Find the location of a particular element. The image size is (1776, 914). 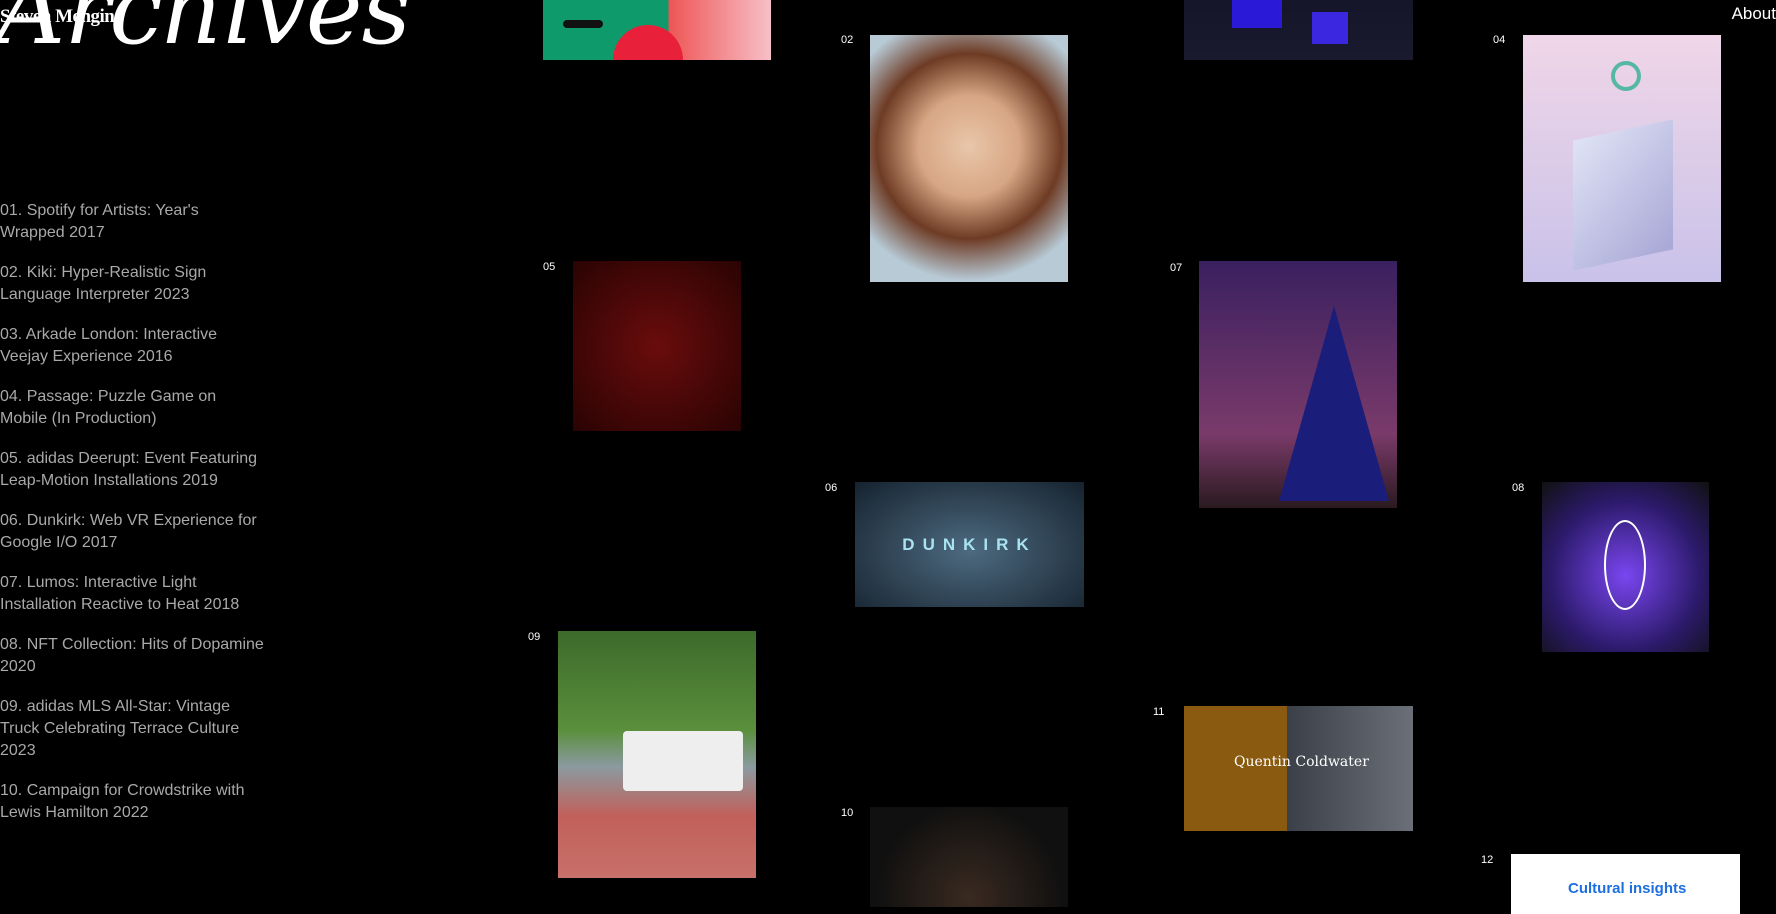

archives-hero-title: Archives is located at coordinates (205, 33).